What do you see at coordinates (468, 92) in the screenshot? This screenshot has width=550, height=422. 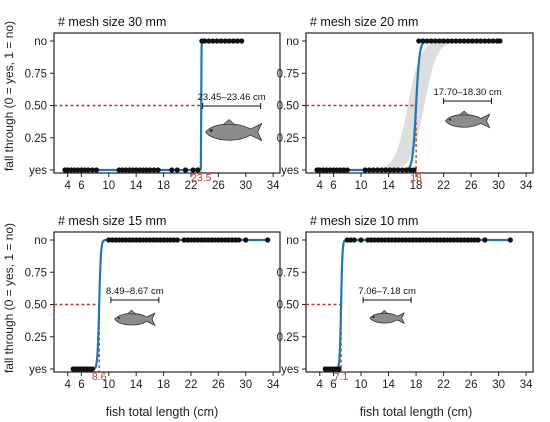 I see `range-label: 17.70–18.30 cm` at bounding box center [468, 92].